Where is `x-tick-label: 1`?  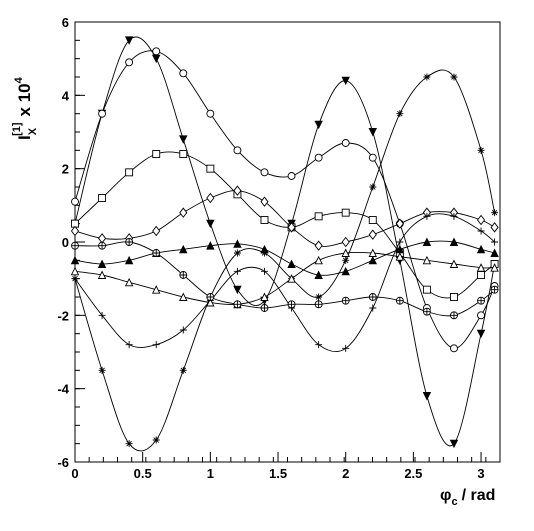
x-tick-label: 1 is located at coordinates (210, 473).